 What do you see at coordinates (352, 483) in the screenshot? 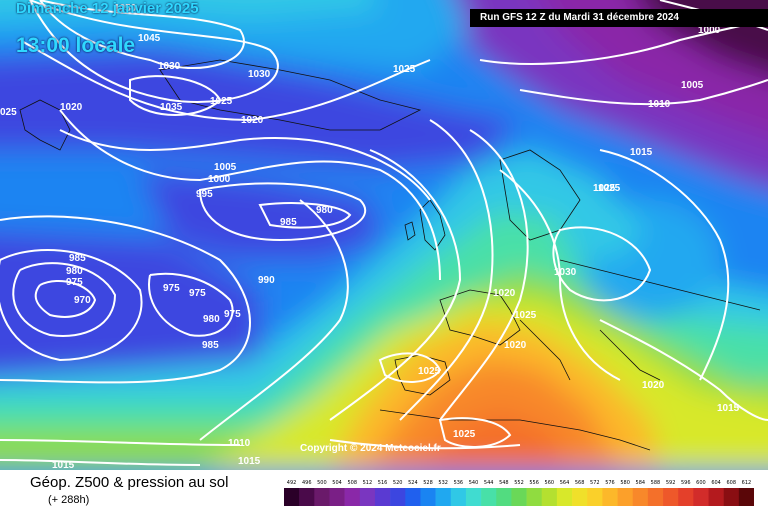
I see `legend-value: 508` at bounding box center [352, 483].